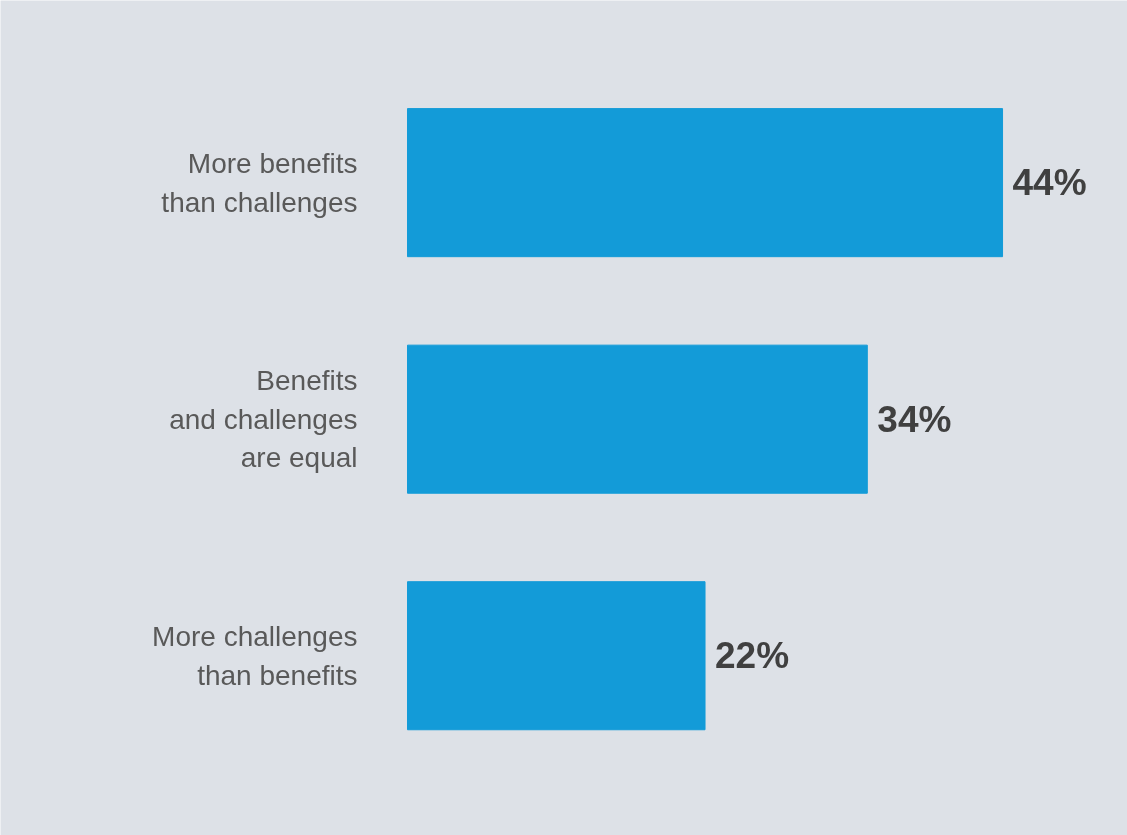  What do you see at coordinates (752, 656) in the screenshot?
I see `data-label: 22%` at bounding box center [752, 656].